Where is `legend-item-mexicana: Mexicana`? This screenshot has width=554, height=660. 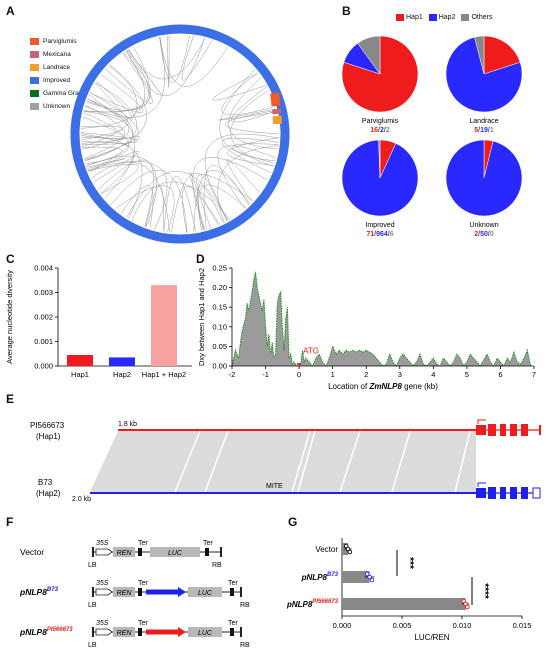
legend-item-mexicana: Mexicana is located at coordinates (50, 54).